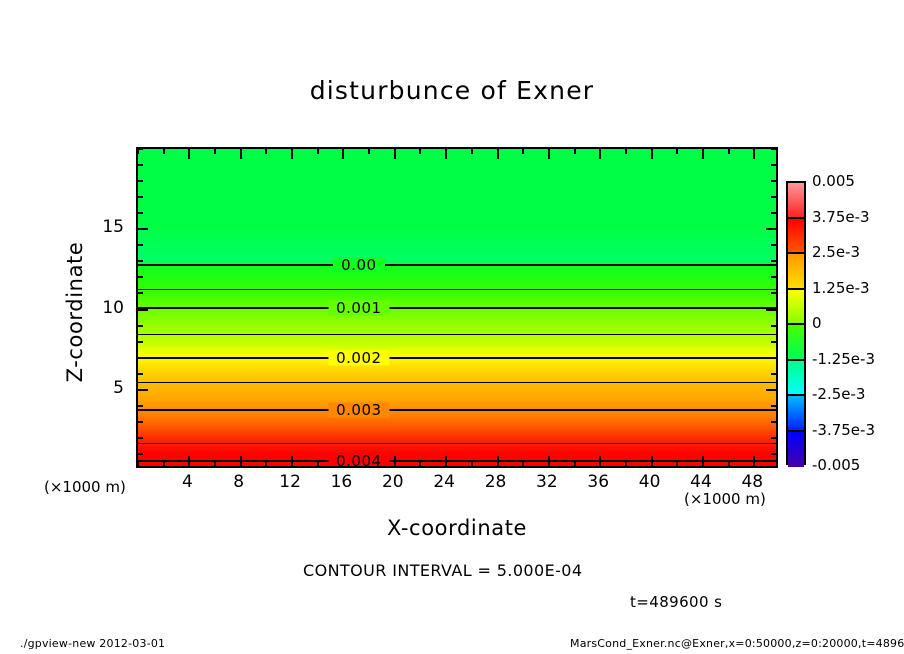 The width and height of the screenshot is (904, 654). I want to click on colorbar-tick-label: 0, so click(817, 323).